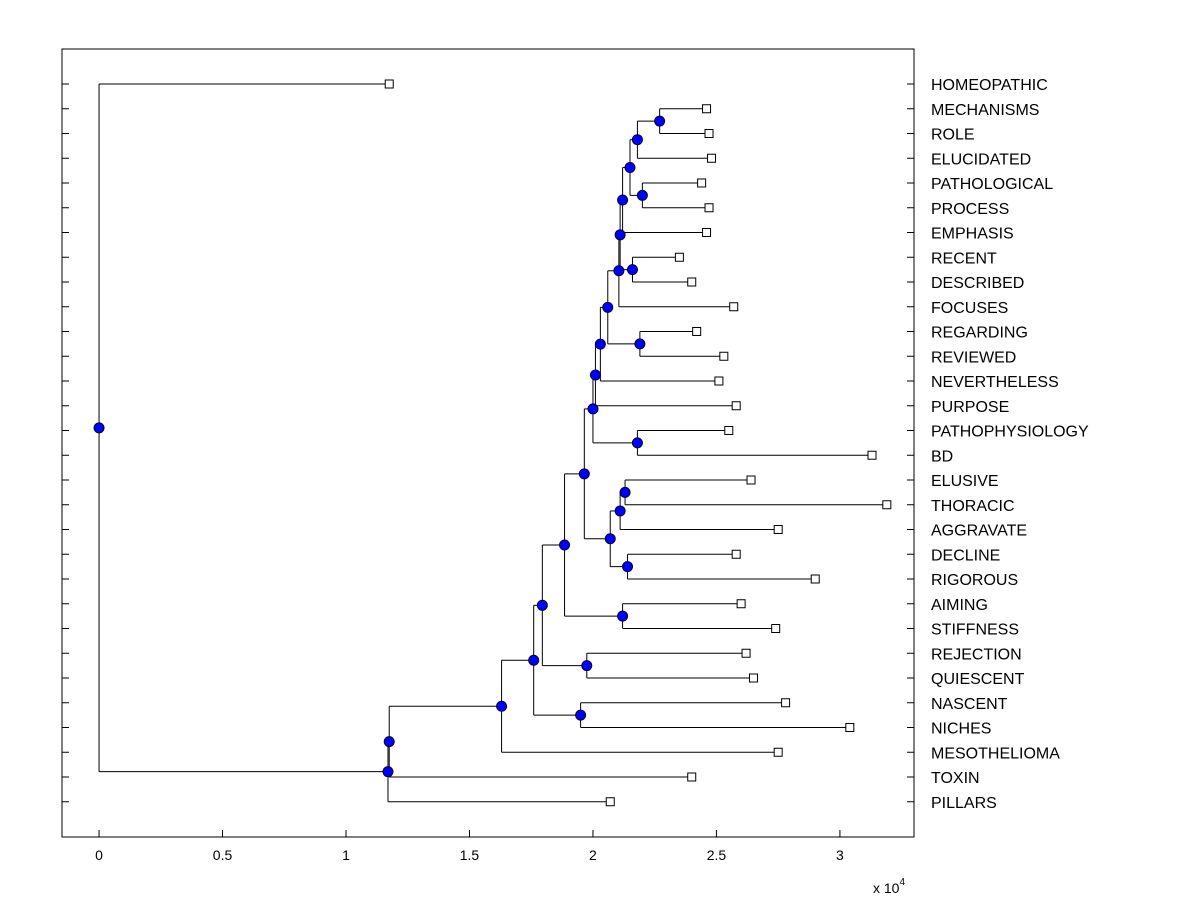  What do you see at coordinates (470, 855) in the screenshot?
I see `x-tick-label: 1.5` at bounding box center [470, 855].